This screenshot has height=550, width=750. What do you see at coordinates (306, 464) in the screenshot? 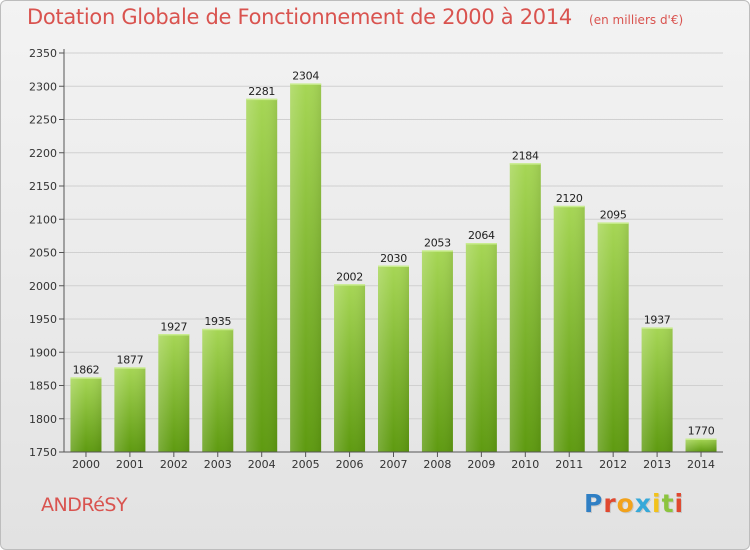
I see `x-tick-label: 2005` at bounding box center [306, 464].